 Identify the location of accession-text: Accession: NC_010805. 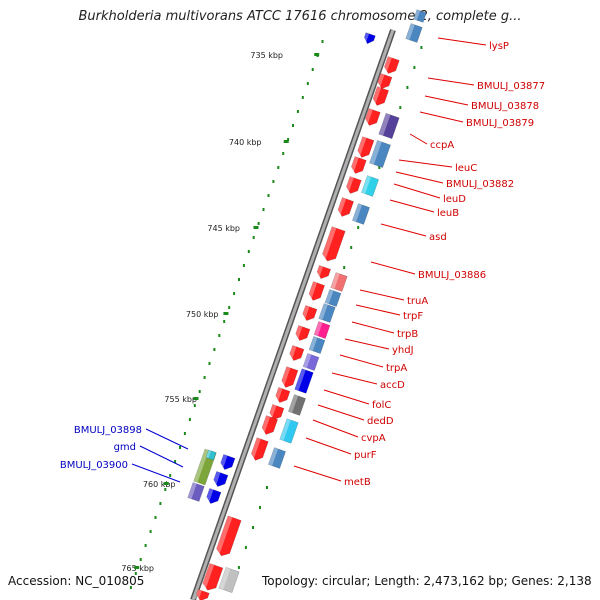
(76, 581).